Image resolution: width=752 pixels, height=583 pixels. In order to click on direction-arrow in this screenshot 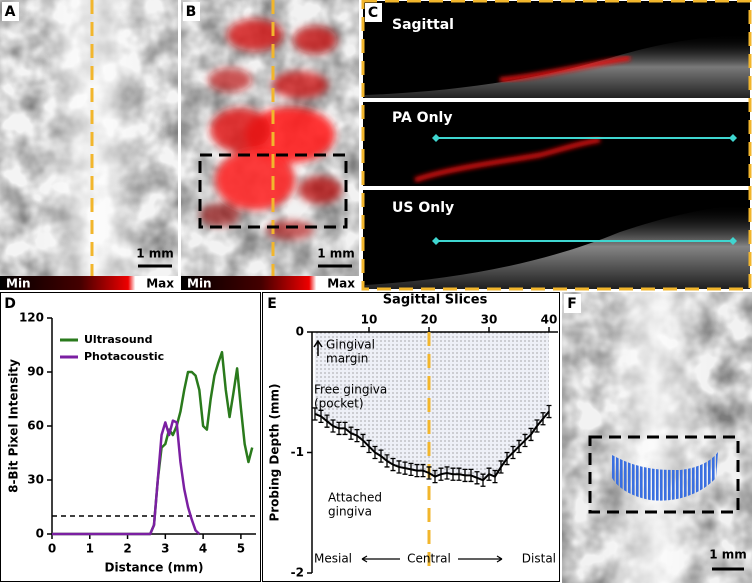, I will do `click(432, 559)`.